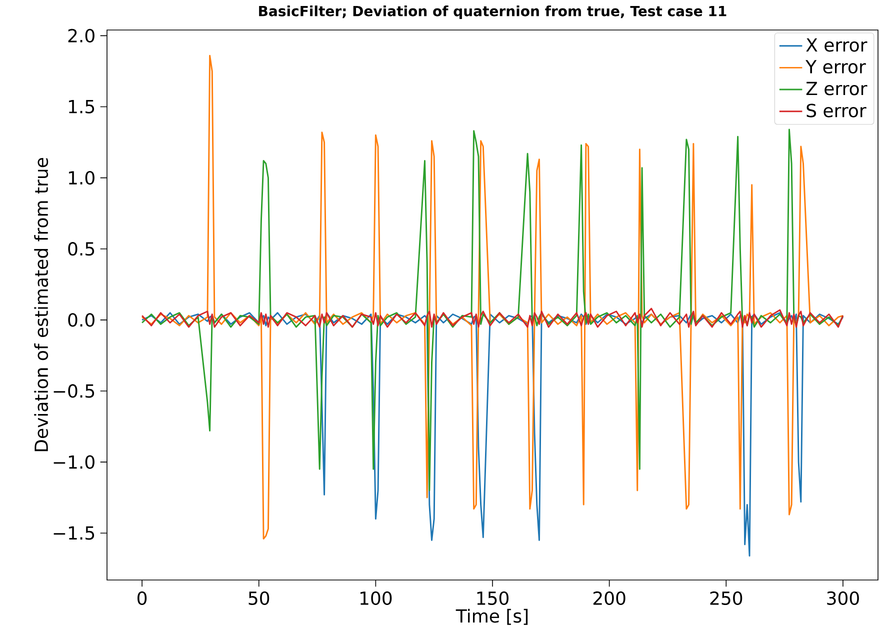 This screenshot has width=880, height=642. I want to click on chart-title: BasicFilter; Deviation of quaternion from true, Test case 11, so click(492, 13).